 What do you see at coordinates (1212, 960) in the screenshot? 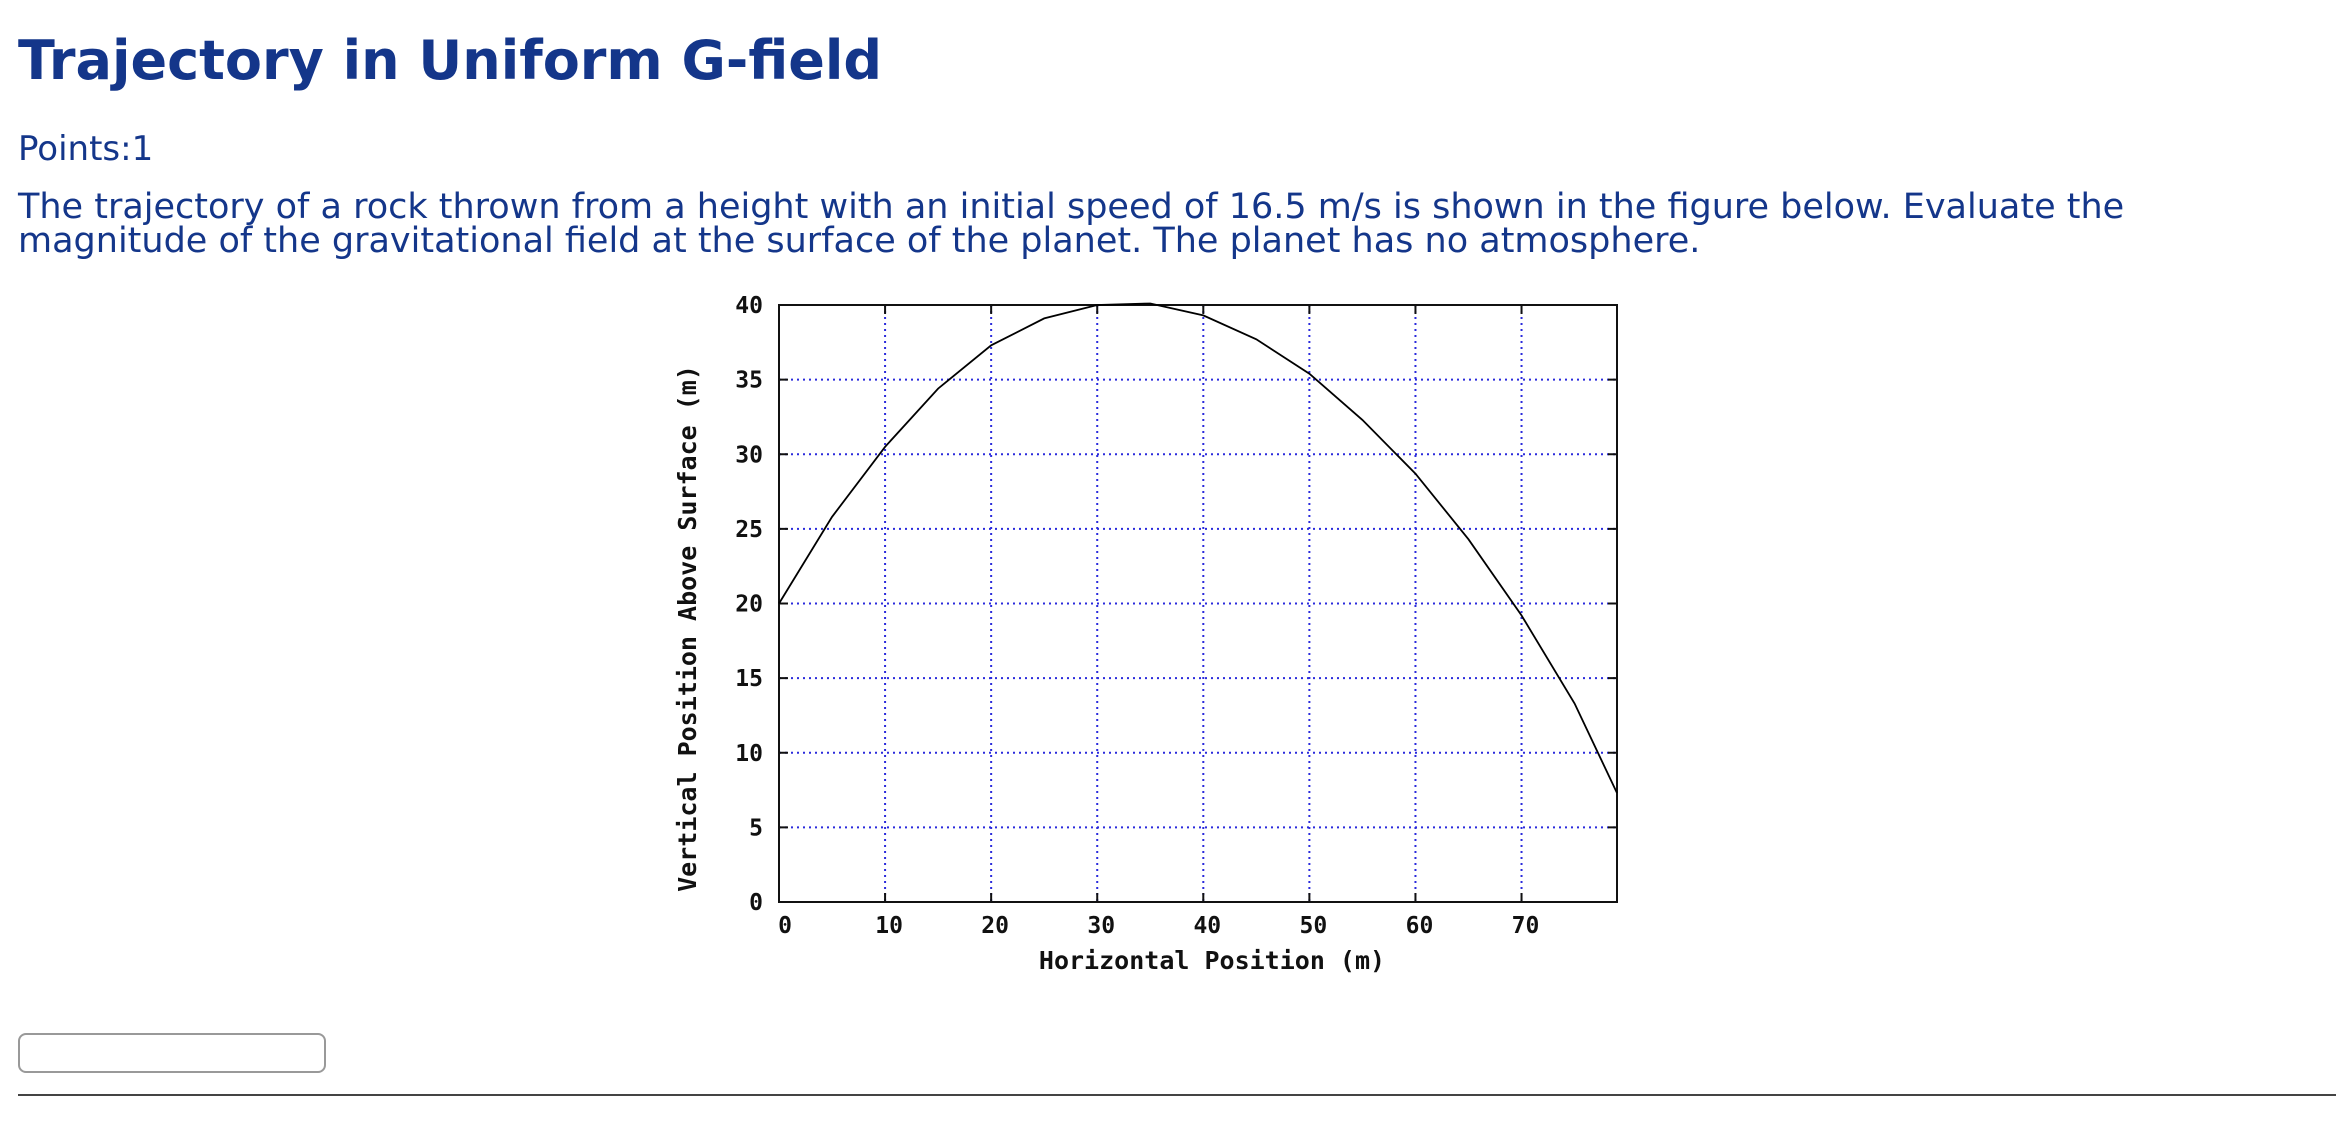
I see `x-axis-label: Horizontal Position (m)` at bounding box center [1212, 960].